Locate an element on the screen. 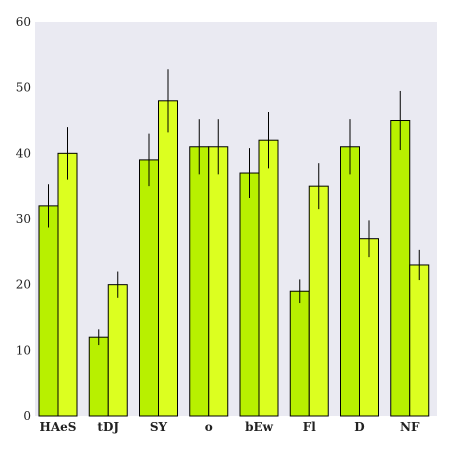  x-axis: HAeS tDJ SY o bEw Fl D NF is located at coordinates (230, 427).